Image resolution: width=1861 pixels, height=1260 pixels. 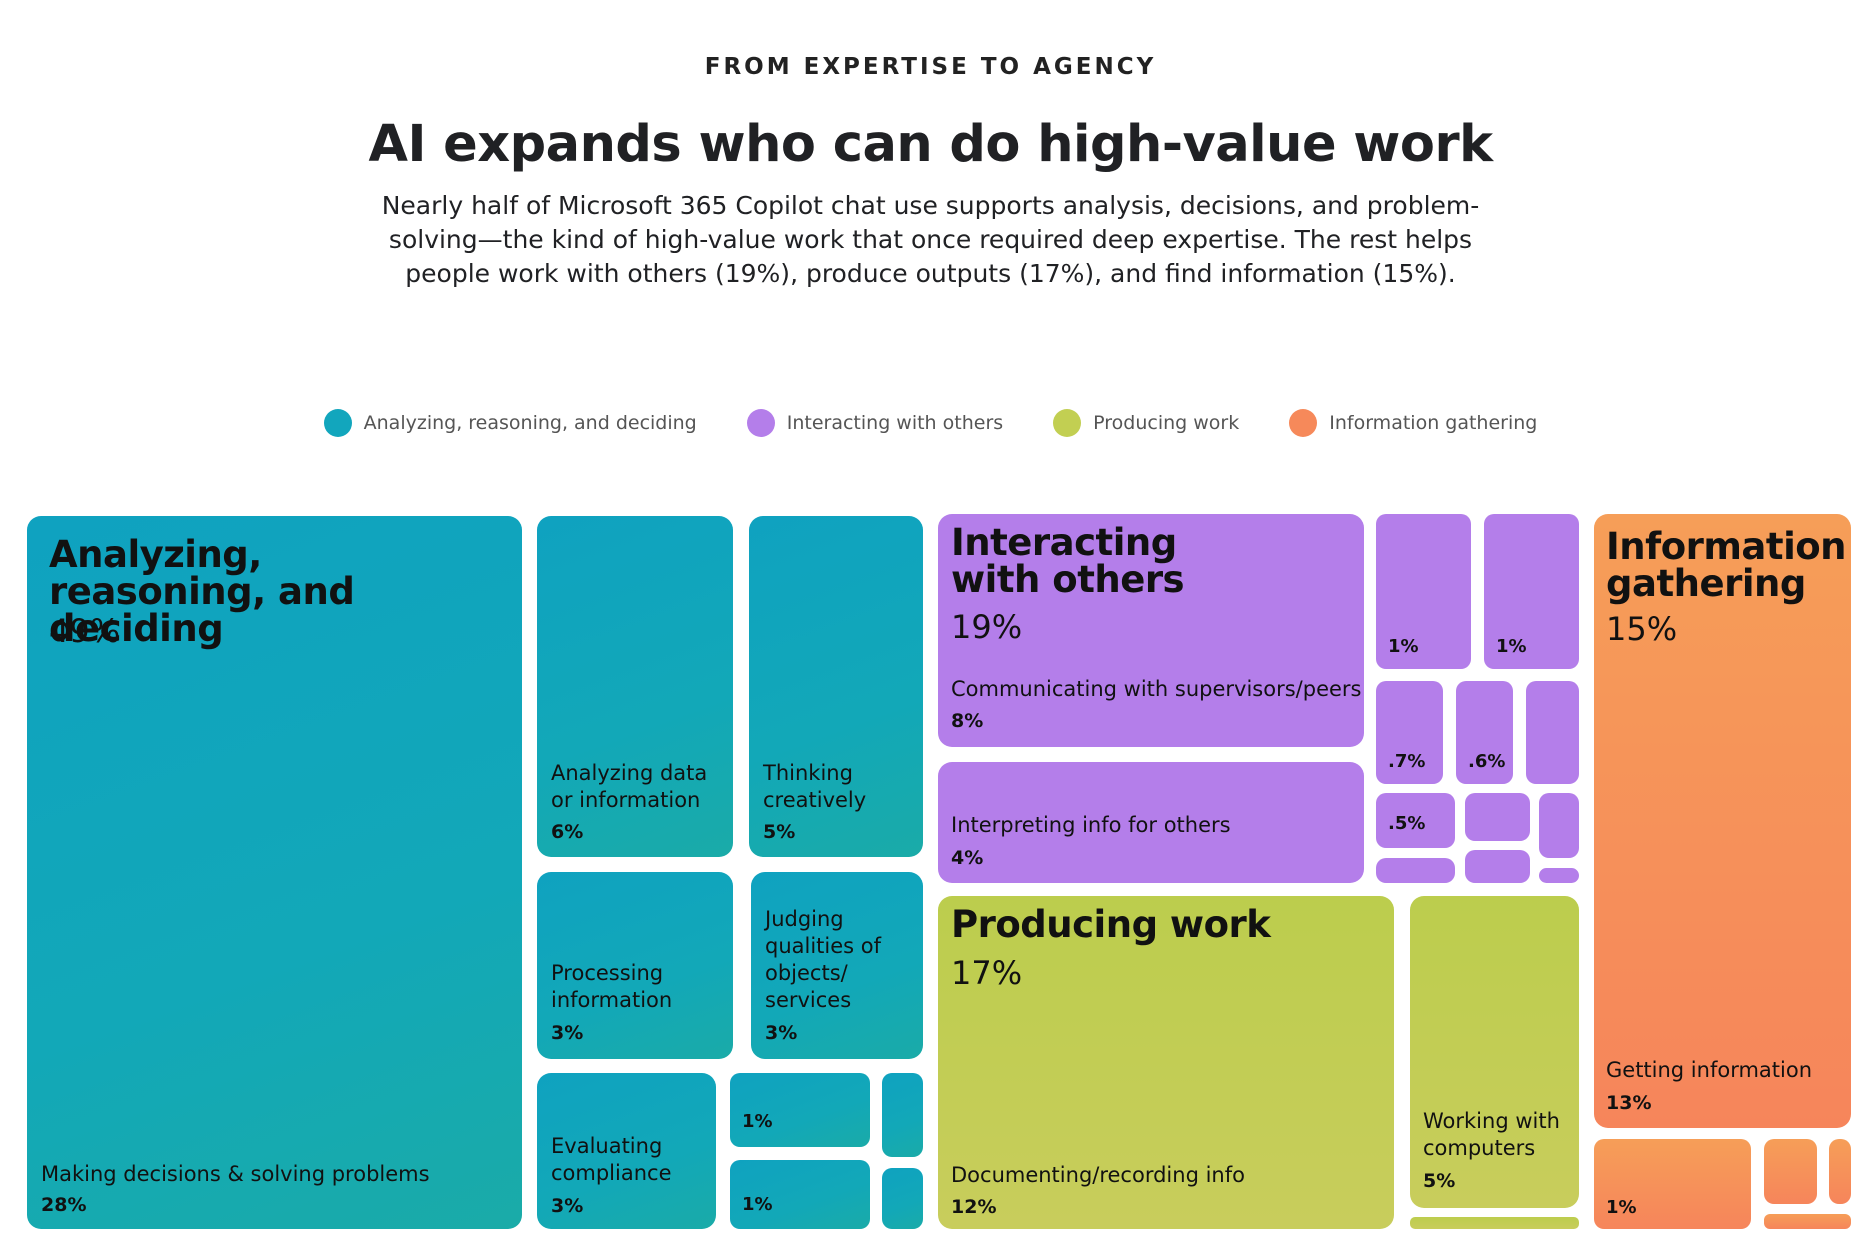 I want to click on legend-item-producing: Producing work, so click(x=1146, y=423).